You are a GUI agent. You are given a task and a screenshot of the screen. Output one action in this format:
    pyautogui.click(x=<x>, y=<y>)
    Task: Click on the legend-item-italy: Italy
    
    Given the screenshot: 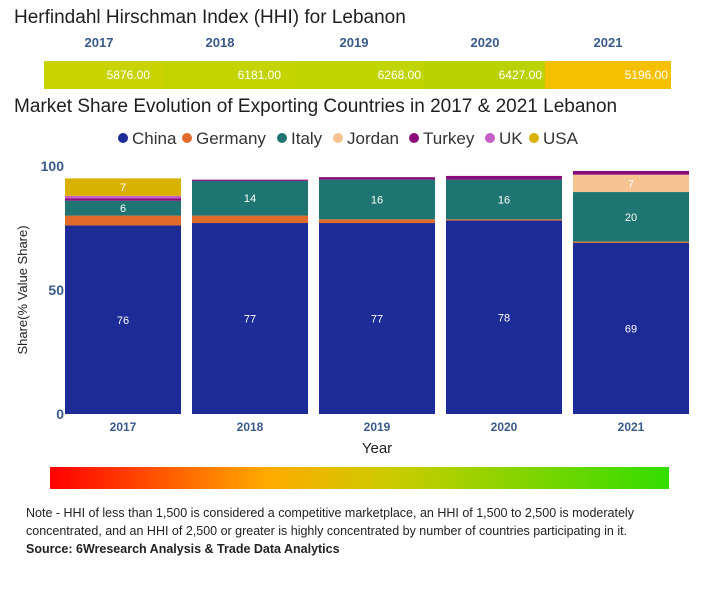 What is the action you would take?
    pyautogui.click(x=299, y=139)
    